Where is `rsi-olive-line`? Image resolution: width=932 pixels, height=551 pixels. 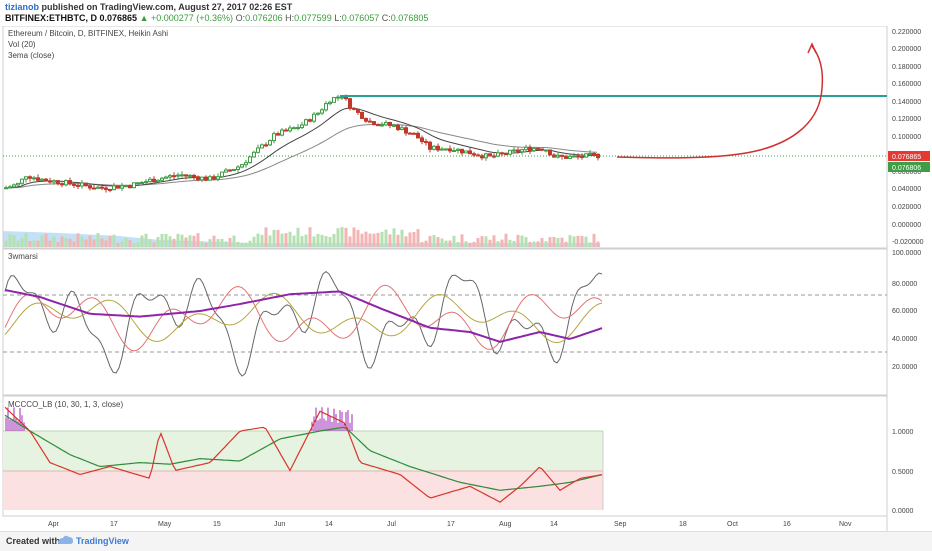
rsi-olive-line is located at coordinates (303, 318).